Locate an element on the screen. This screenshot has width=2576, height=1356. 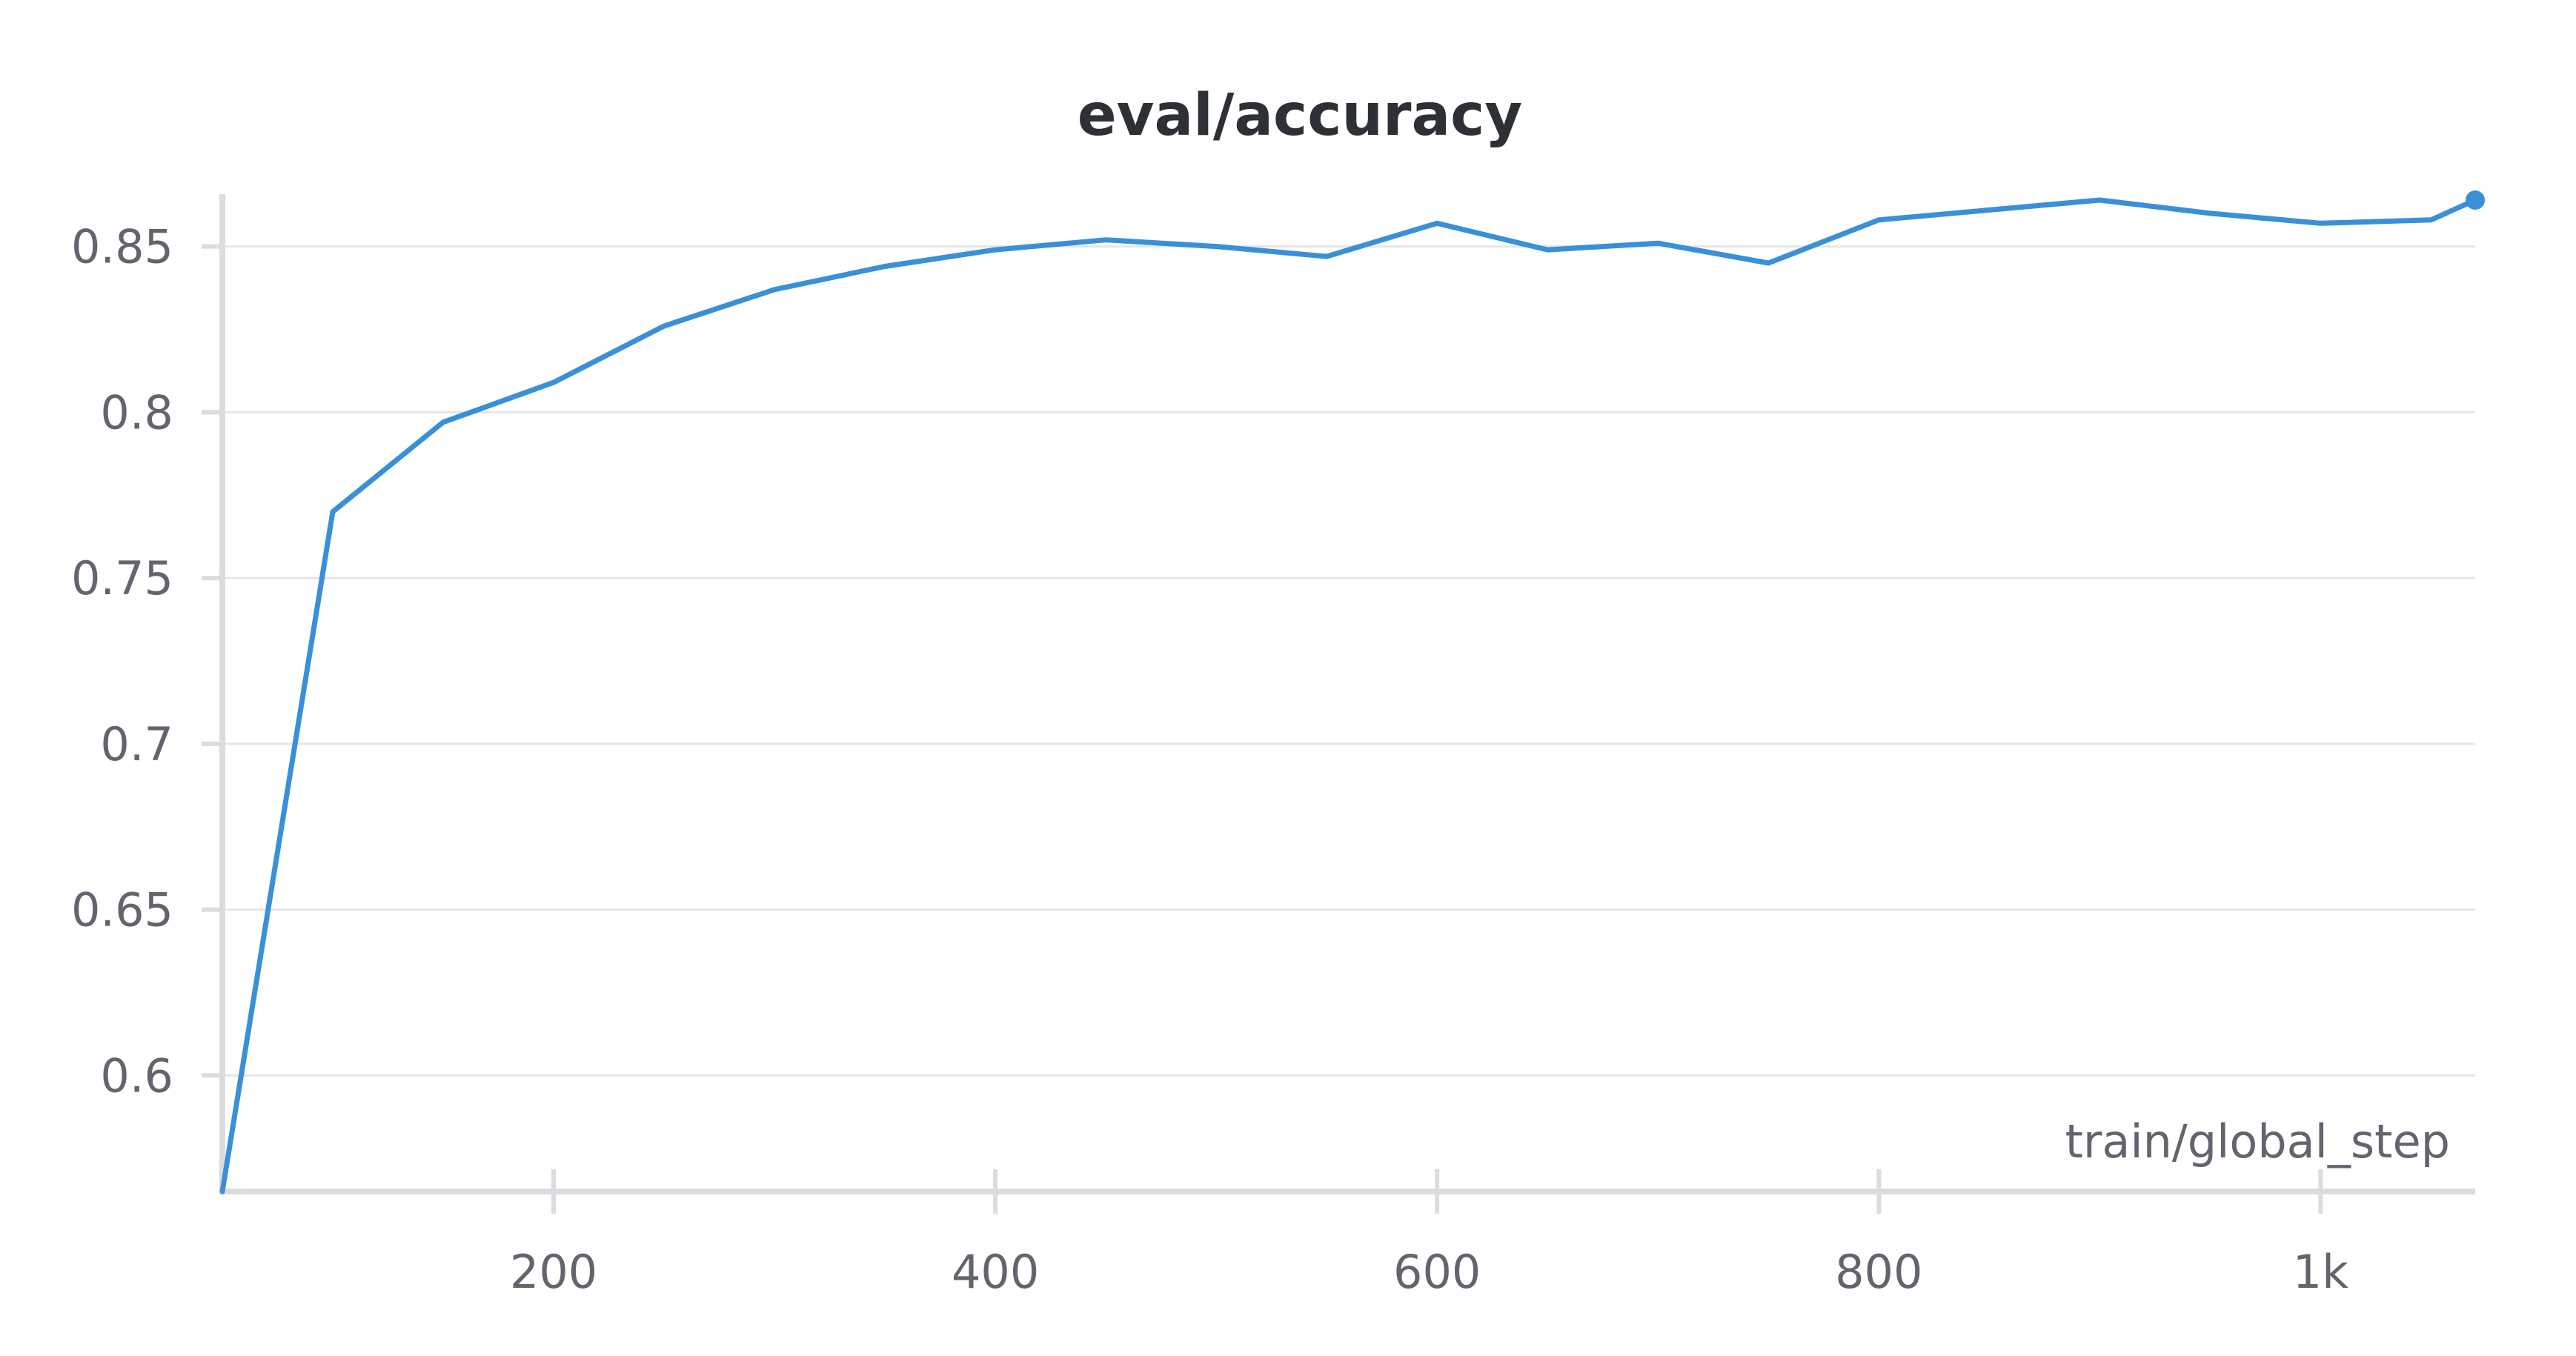
x-tick-label: 600 is located at coordinates (1437, 1272).